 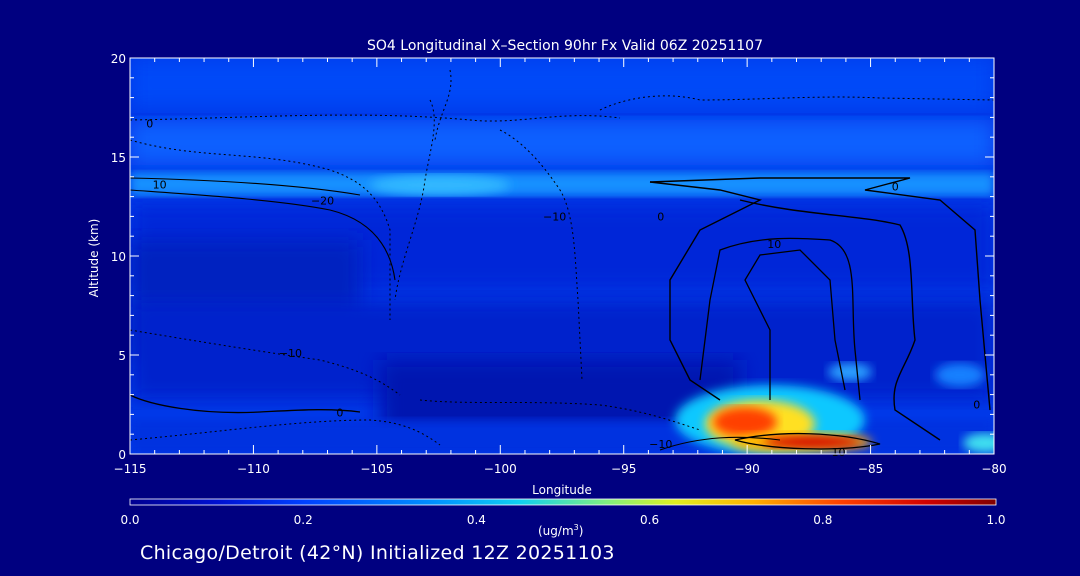 What do you see at coordinates (563, 502) in the screenshot?
I see `colorbar-gradient` at bounding box center [563, 502].